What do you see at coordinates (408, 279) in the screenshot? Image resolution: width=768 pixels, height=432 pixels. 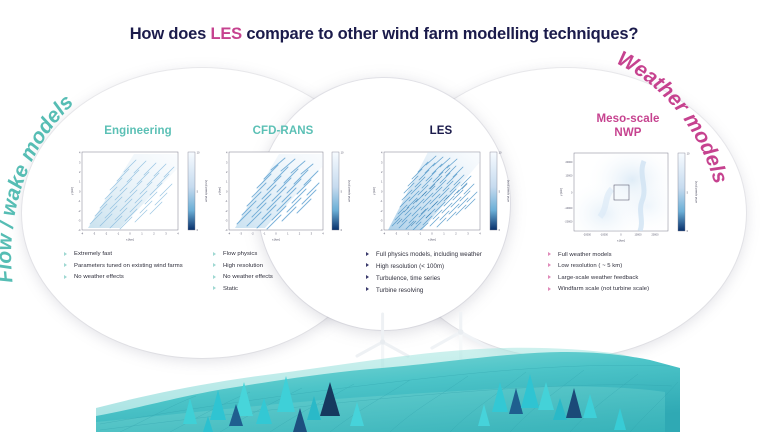 I see `bullet-text: Turbulence, time series` at bounding box center [408, 279].